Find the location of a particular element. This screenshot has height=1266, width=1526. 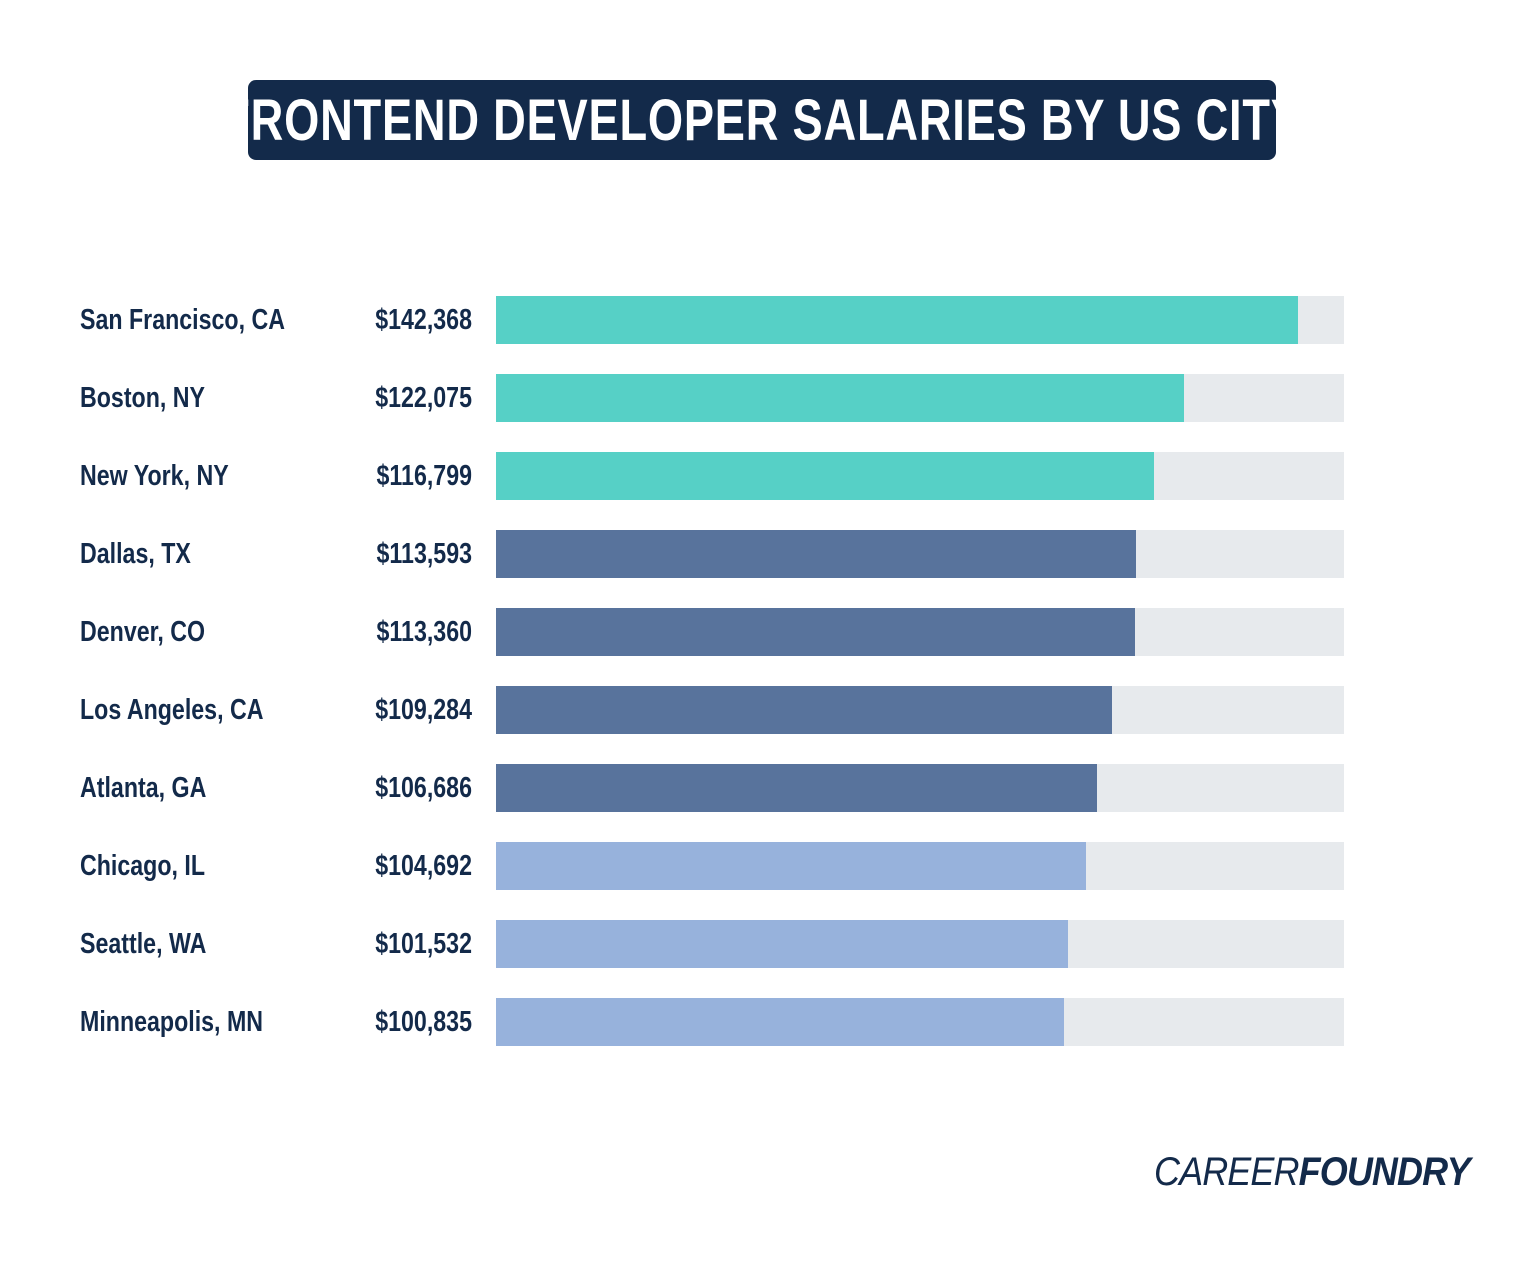

value-label: $100,835 is located at coordinates (423, 1022).